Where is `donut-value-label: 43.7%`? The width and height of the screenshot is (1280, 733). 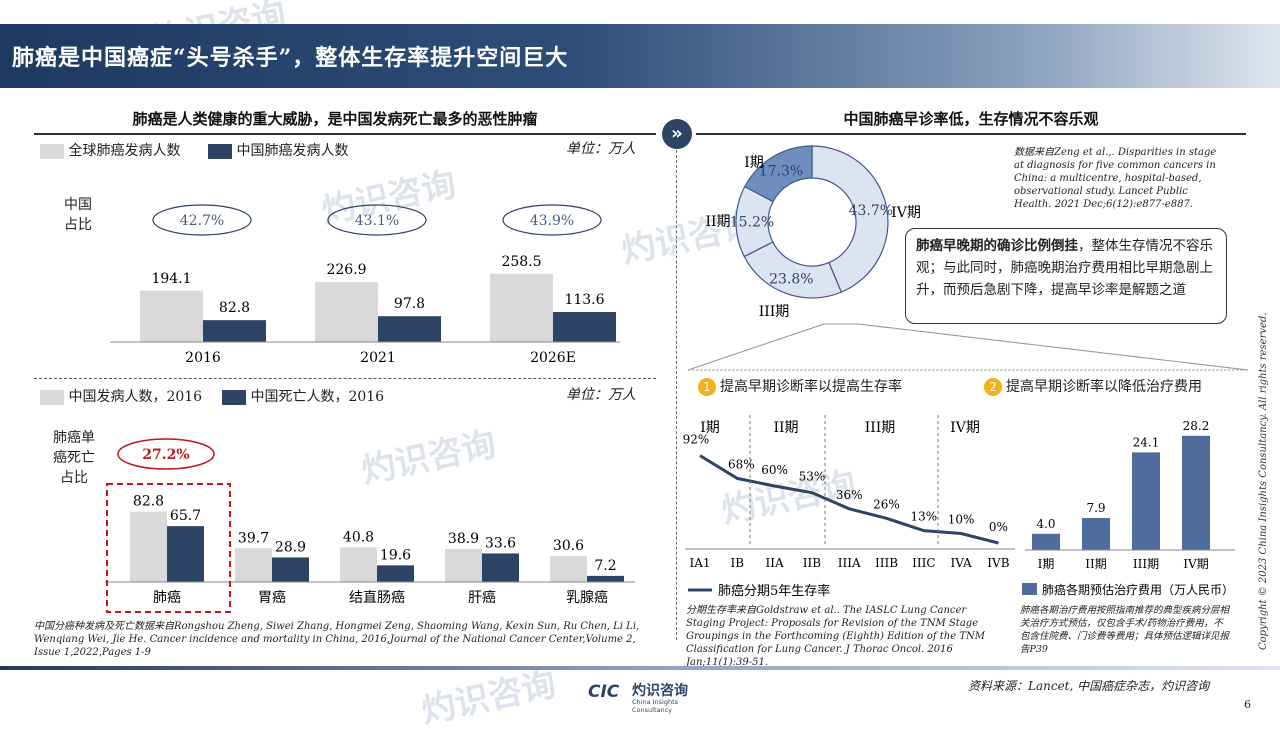 donut-value-label: 43.7% is located at coordinates (871, 211).